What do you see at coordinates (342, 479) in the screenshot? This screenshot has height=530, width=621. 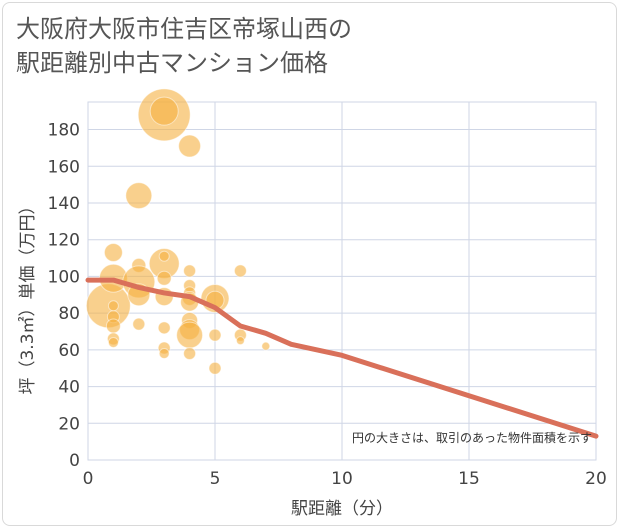 I see `x-tick-label: 10` at bounding box center [342, 479].